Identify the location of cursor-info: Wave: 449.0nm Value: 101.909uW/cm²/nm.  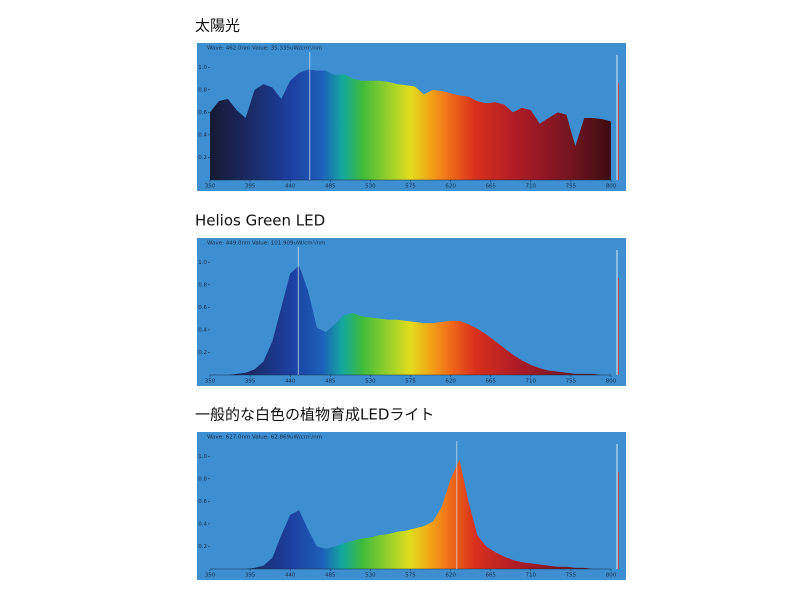
(266, 243).